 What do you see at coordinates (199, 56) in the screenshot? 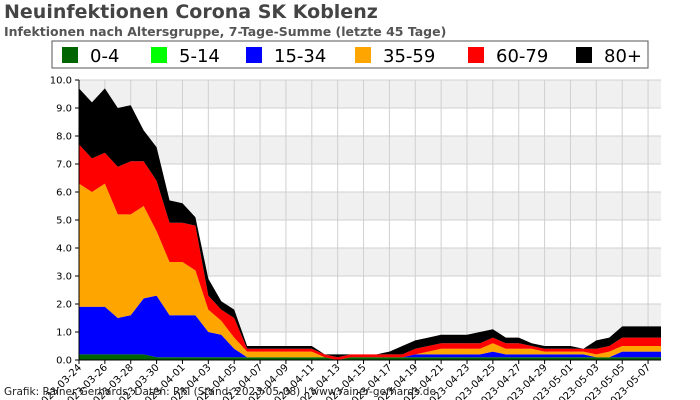
I see `legend-label-5-14: 5-14` at bounding box center [199, 56].